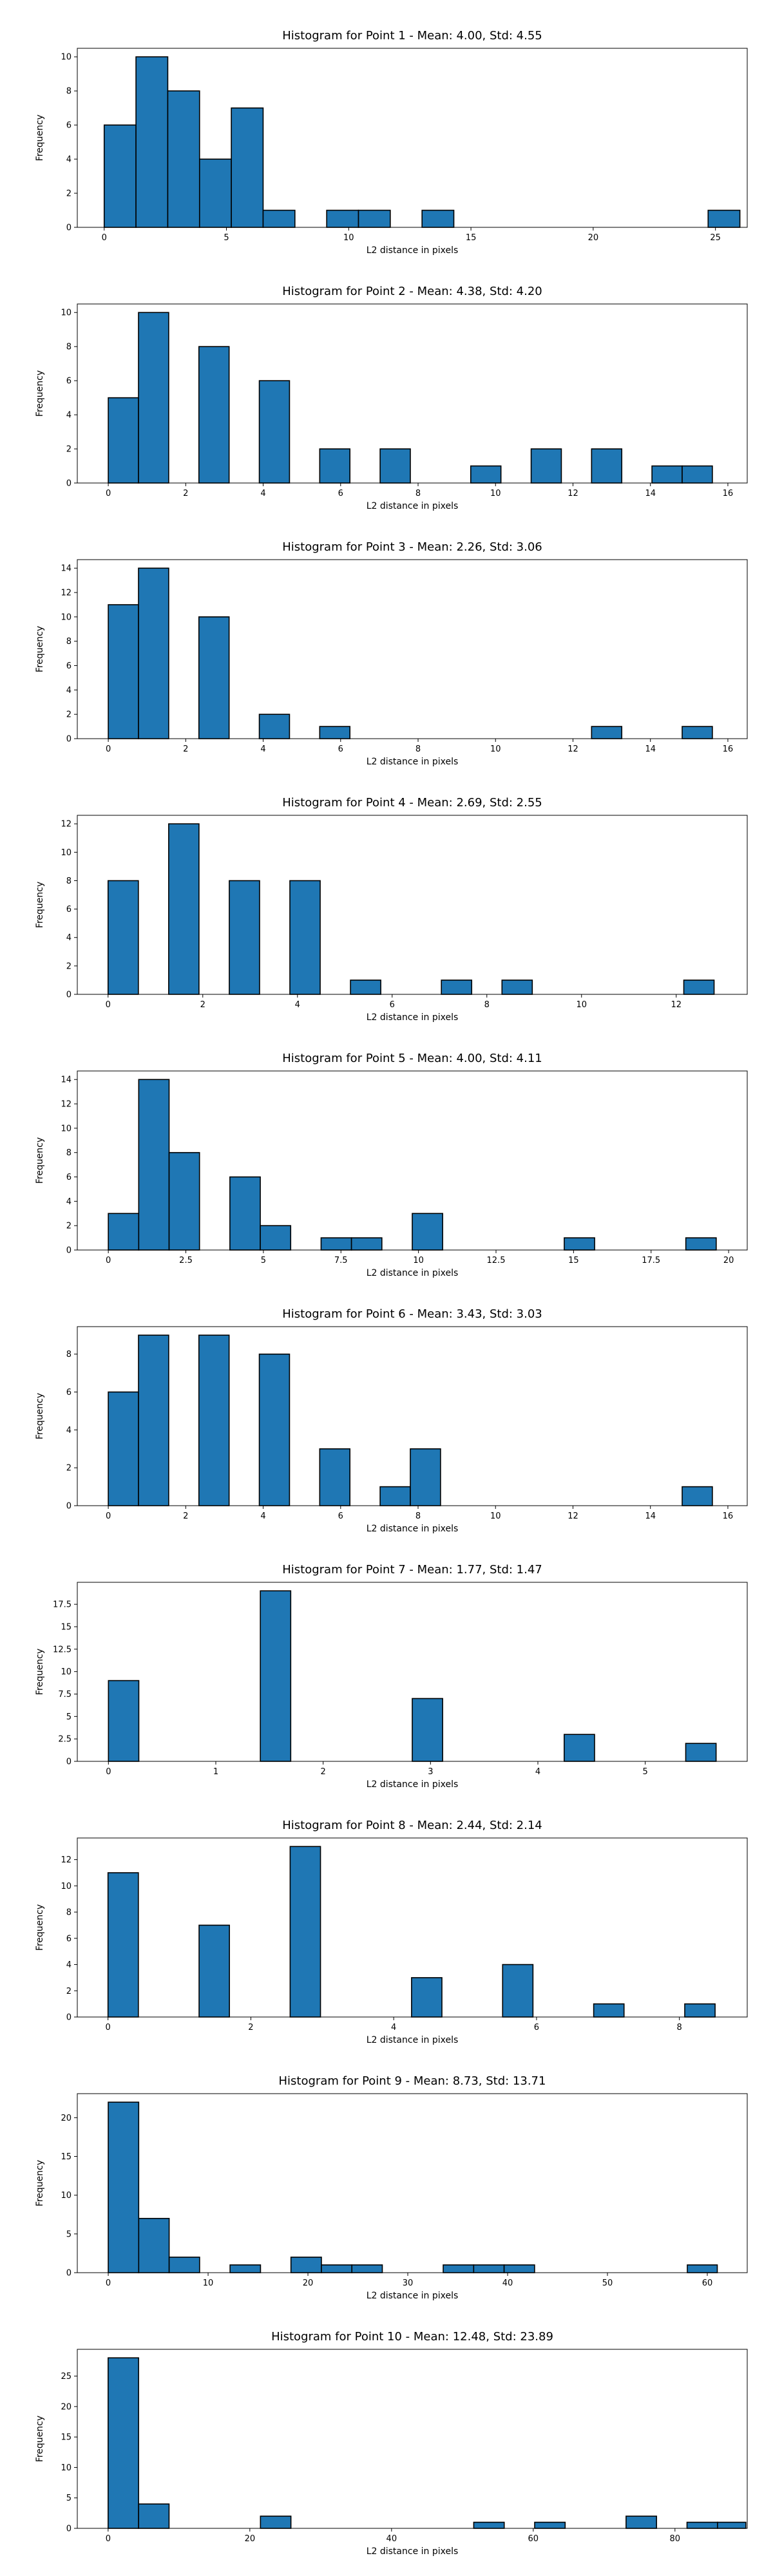  I want to click on y-tick-label: 2.5, so click(65, 1740).